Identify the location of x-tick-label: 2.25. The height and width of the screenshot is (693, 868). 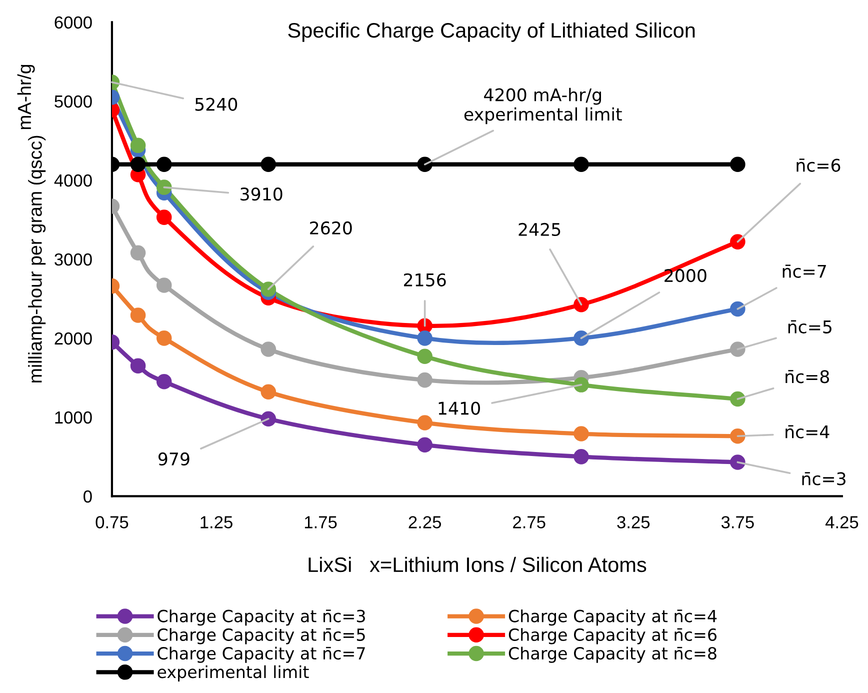
(424, 522).